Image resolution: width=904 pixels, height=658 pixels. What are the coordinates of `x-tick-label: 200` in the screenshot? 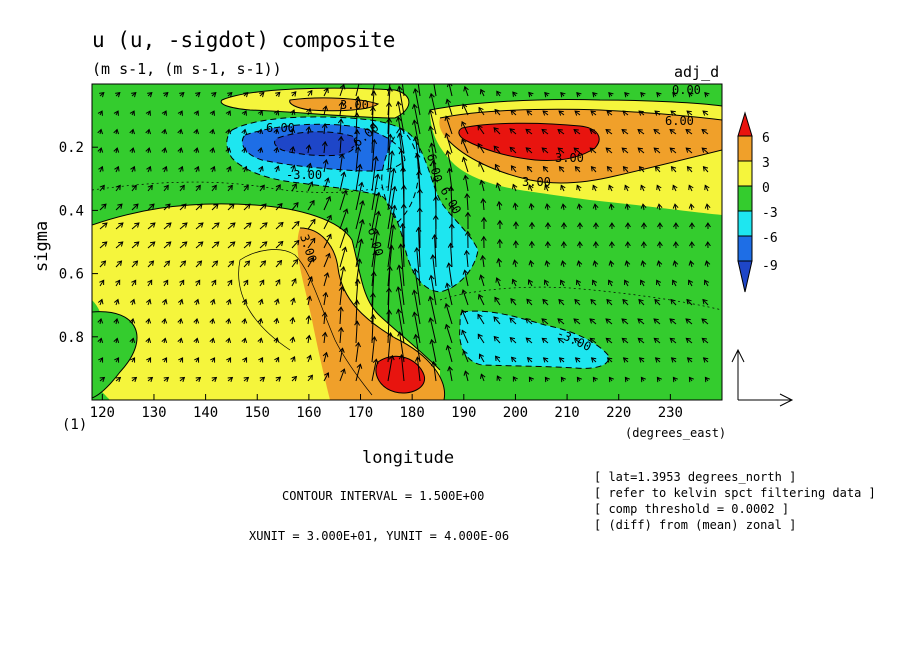 It's located at (515, 413).